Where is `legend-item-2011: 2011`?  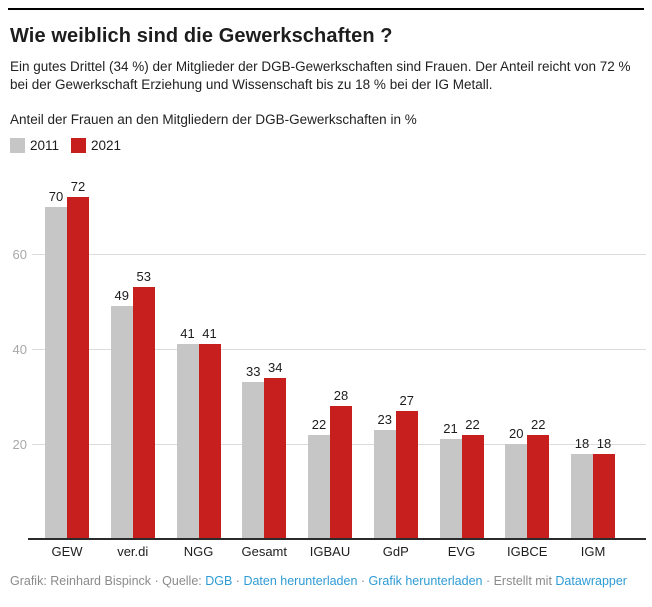 legend-item-2011: 2011 is located at coordinates (34, 145).